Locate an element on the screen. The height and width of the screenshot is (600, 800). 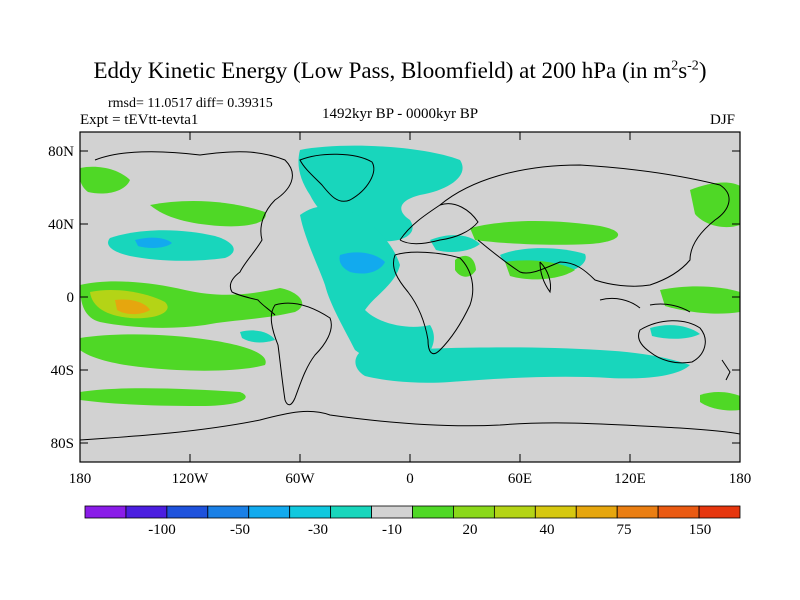
coast-new-zealand is located at coordinates (726, 370).